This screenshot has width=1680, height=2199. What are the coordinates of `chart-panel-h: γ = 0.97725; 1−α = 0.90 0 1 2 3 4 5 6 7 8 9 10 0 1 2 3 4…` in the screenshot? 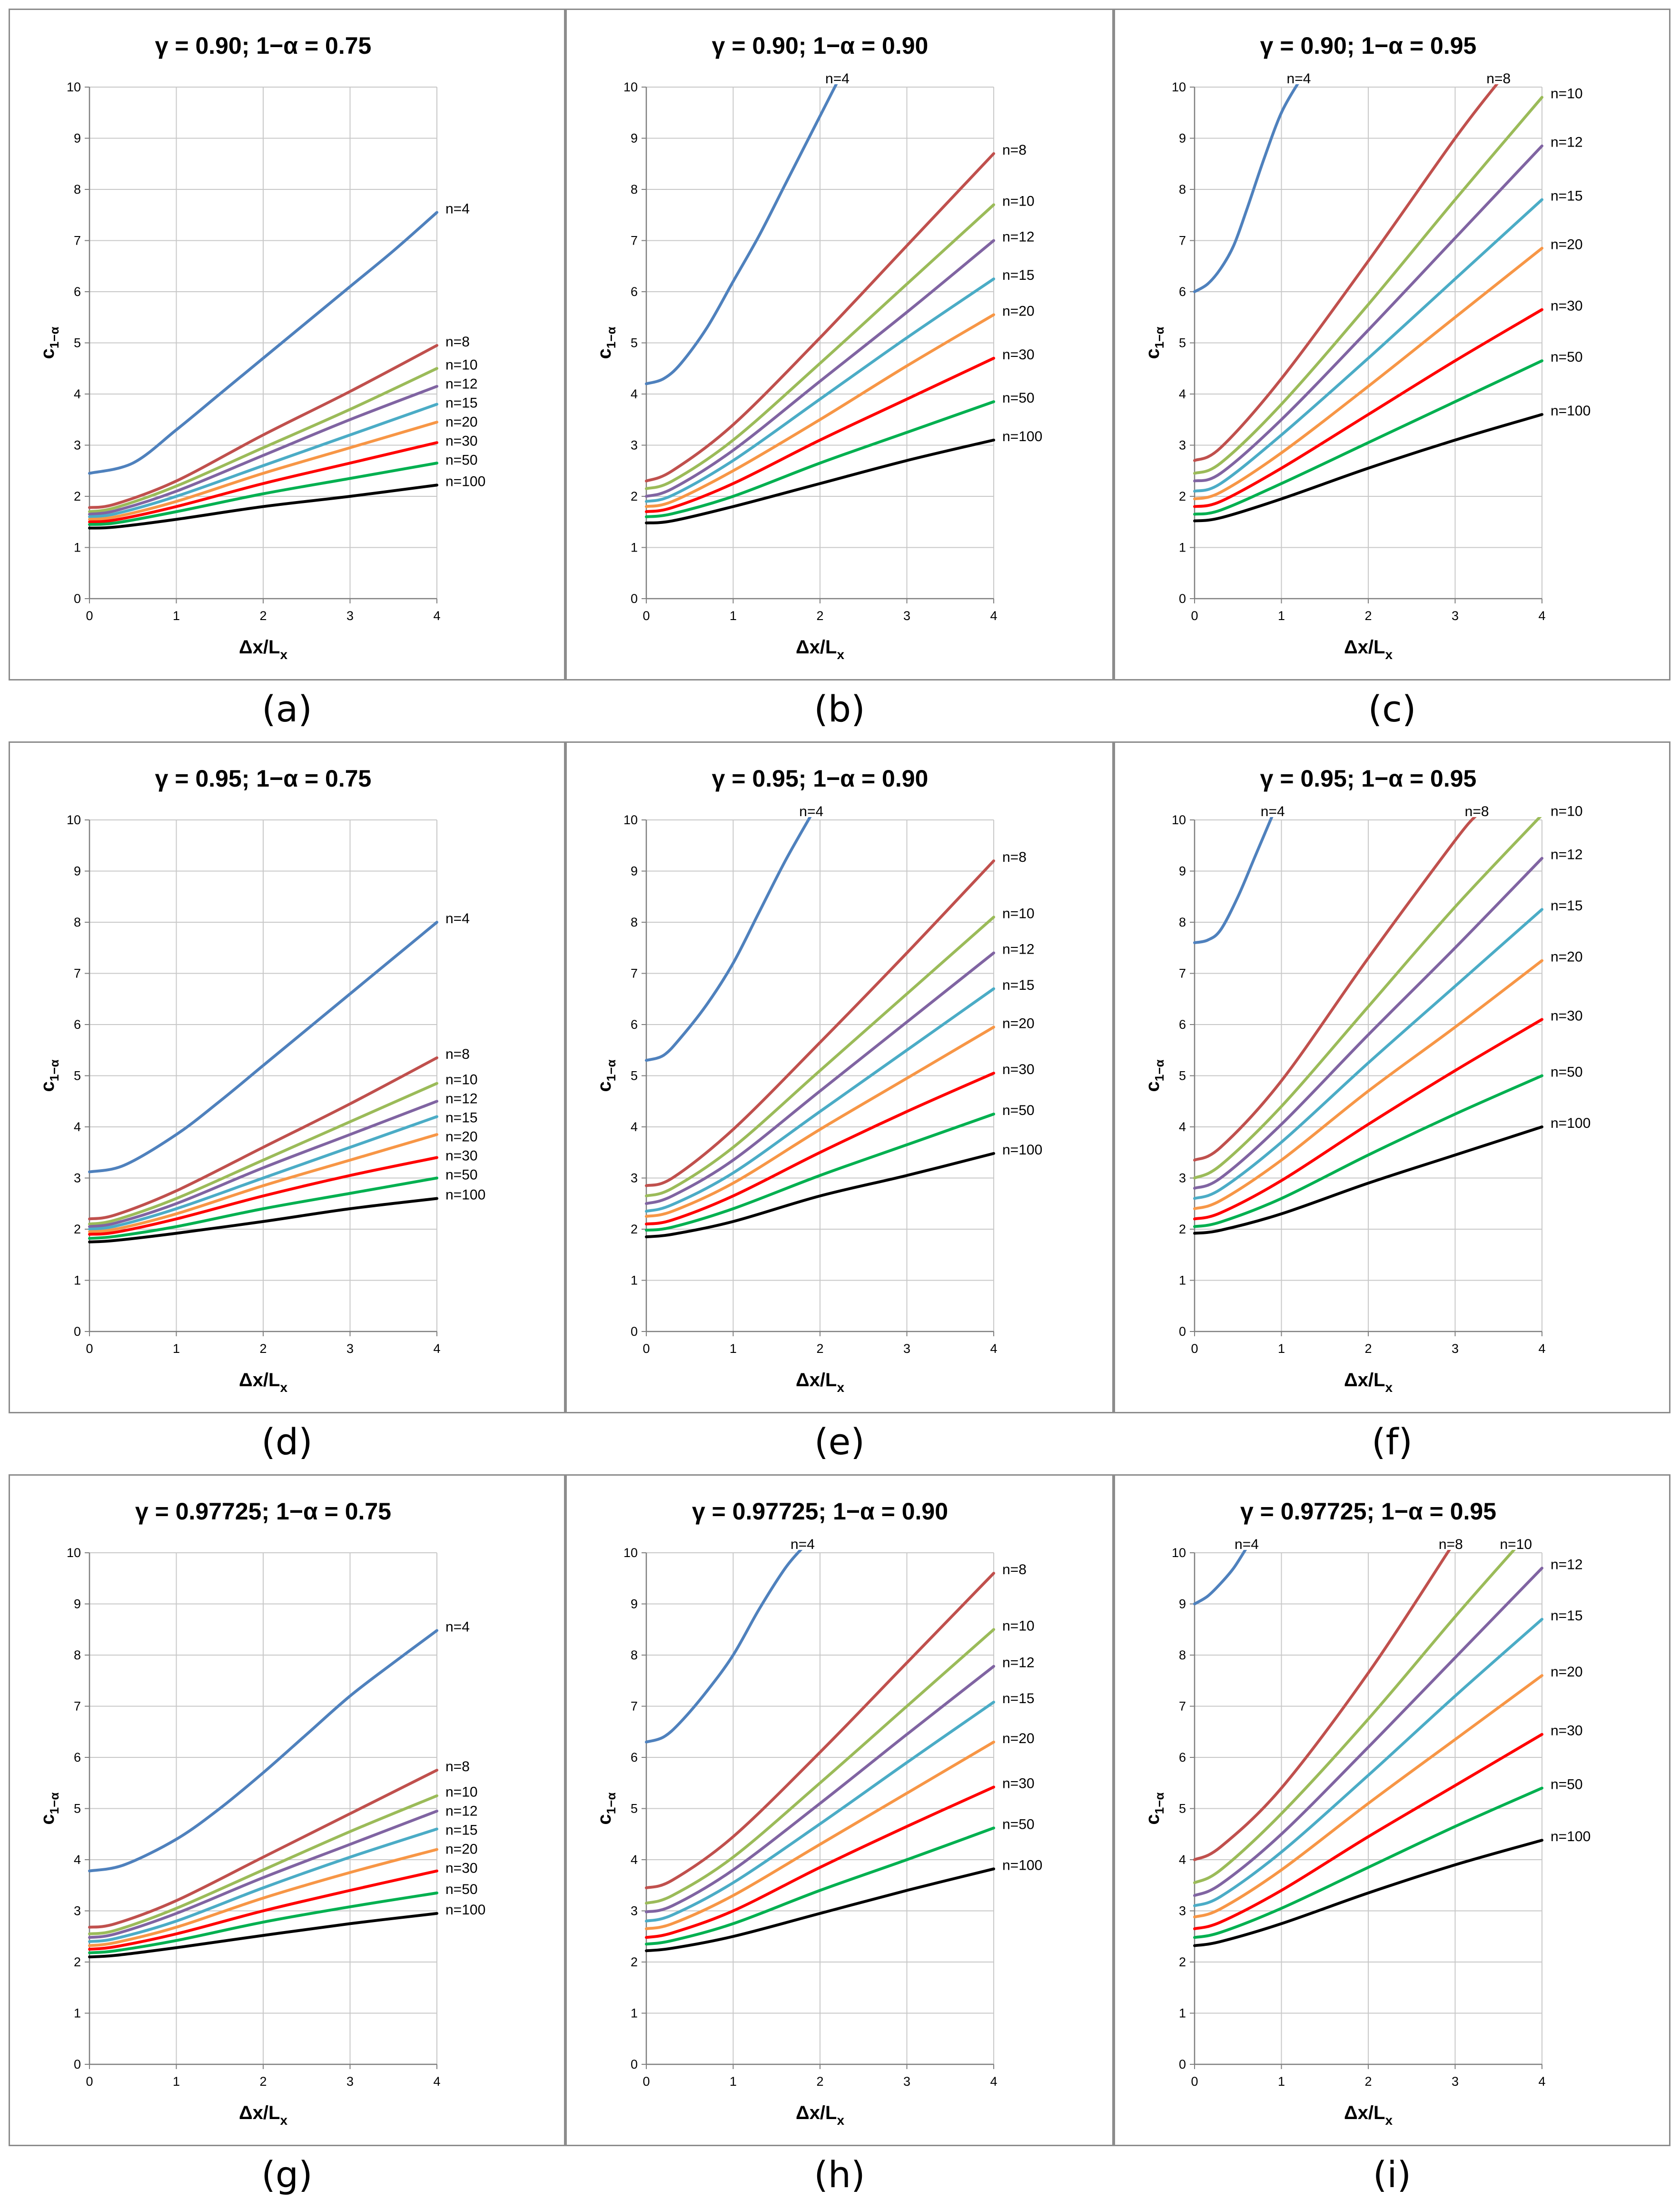 It's located at (840, 1810).